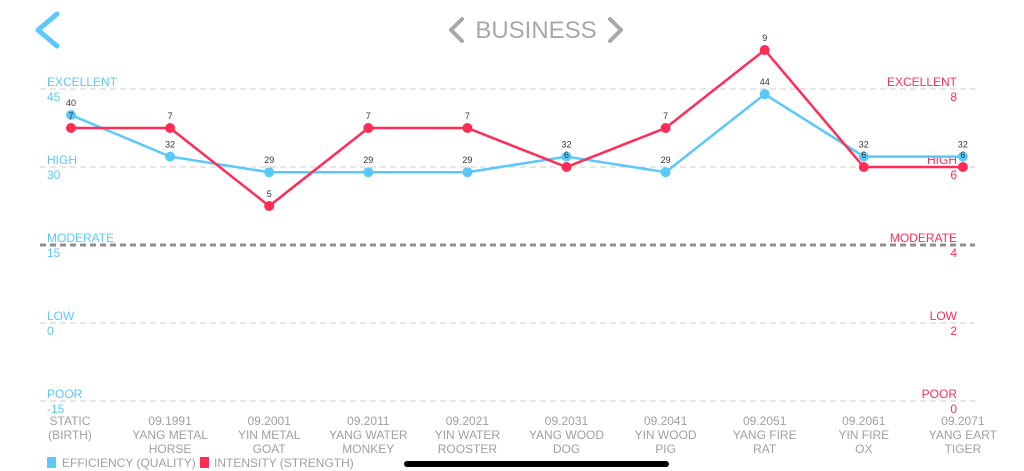 The width and height of the screenshot is (1024, 471). What do you see at coordinates (368, 435) in the screenshot?
I see `x-tick-label: YANG WATER` at bounding box center [368, 435].